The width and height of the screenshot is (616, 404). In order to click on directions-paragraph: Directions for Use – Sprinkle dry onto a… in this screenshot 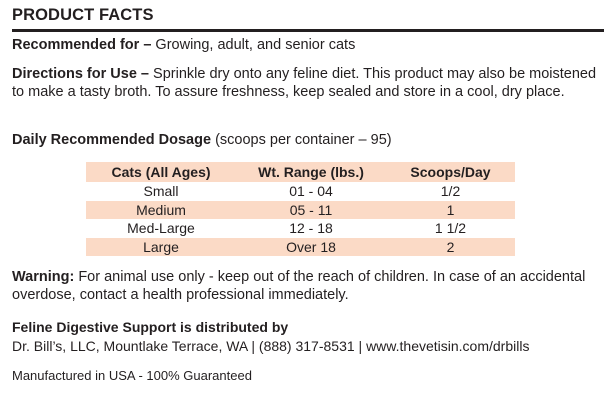, I will do `click(307, 83)`.